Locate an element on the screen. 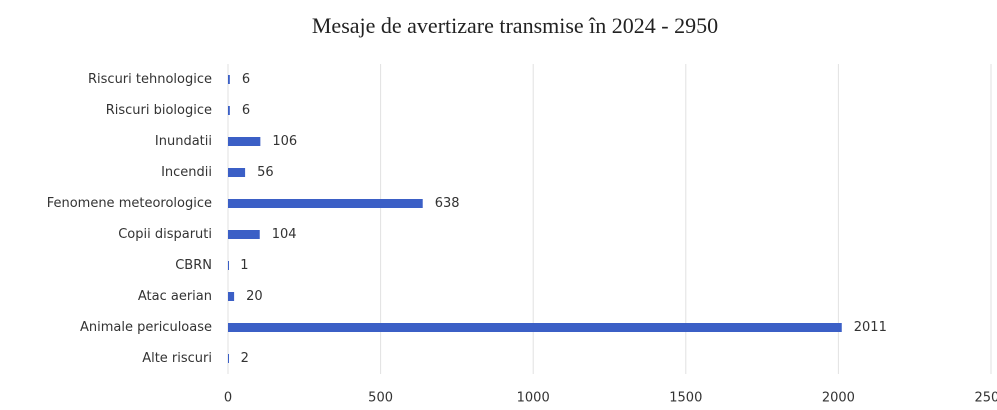  y-tick-label: CBRN is located at coordinates (193, 265).